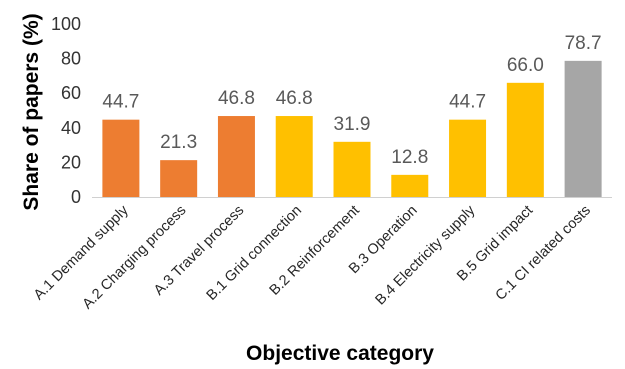 This screenshot has height=369, width=625. I want to click on x-category-label: C.1 CI related costs, so click(543, 253).